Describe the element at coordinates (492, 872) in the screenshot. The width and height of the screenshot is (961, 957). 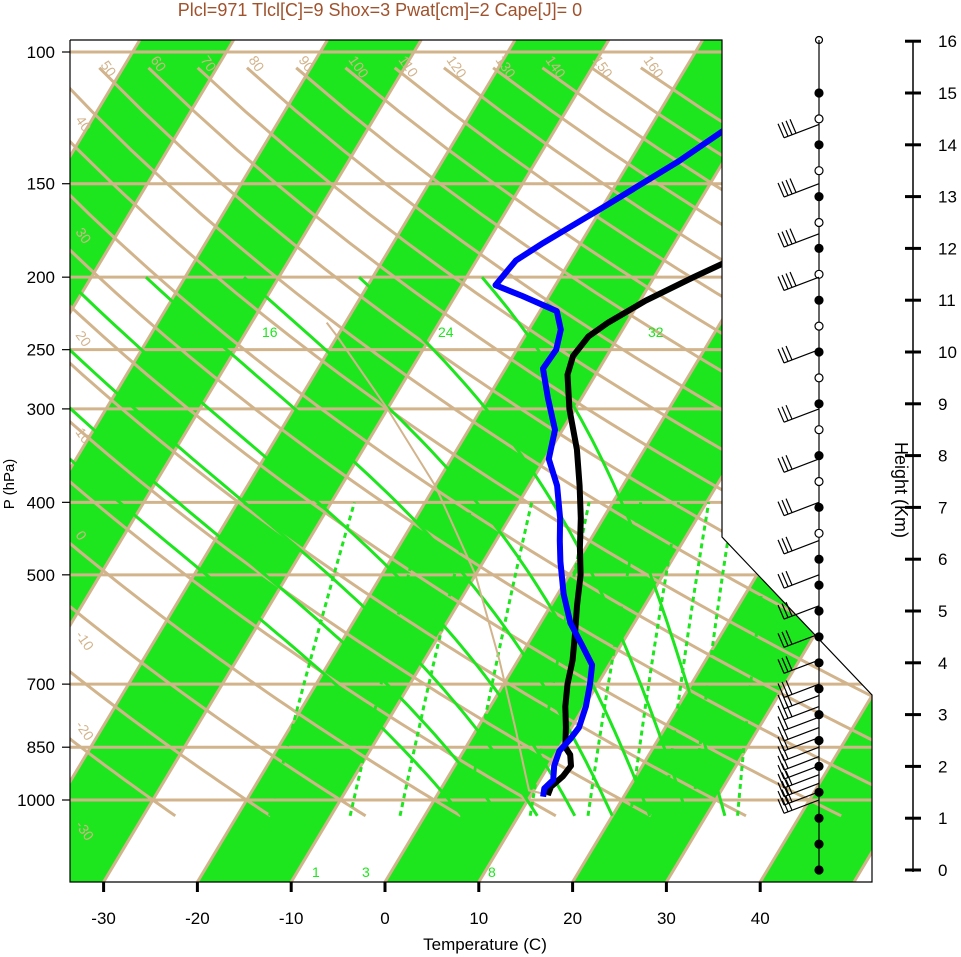
I see `mixing-ratio-label: 8` at that location.